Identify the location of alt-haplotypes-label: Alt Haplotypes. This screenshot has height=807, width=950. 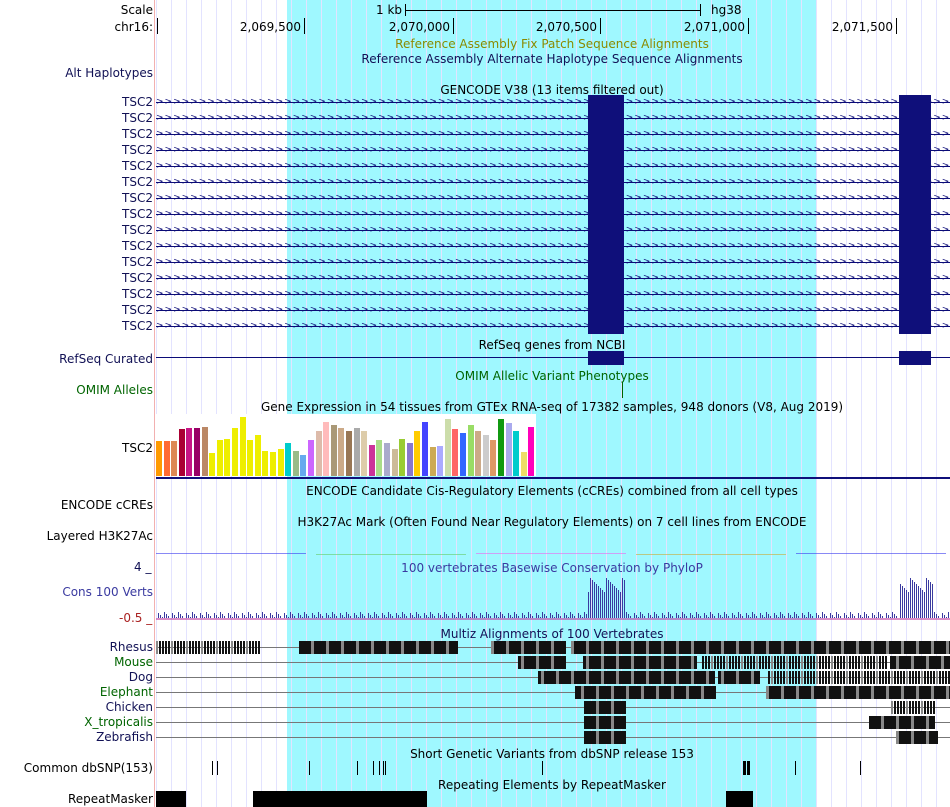
(109, 73).